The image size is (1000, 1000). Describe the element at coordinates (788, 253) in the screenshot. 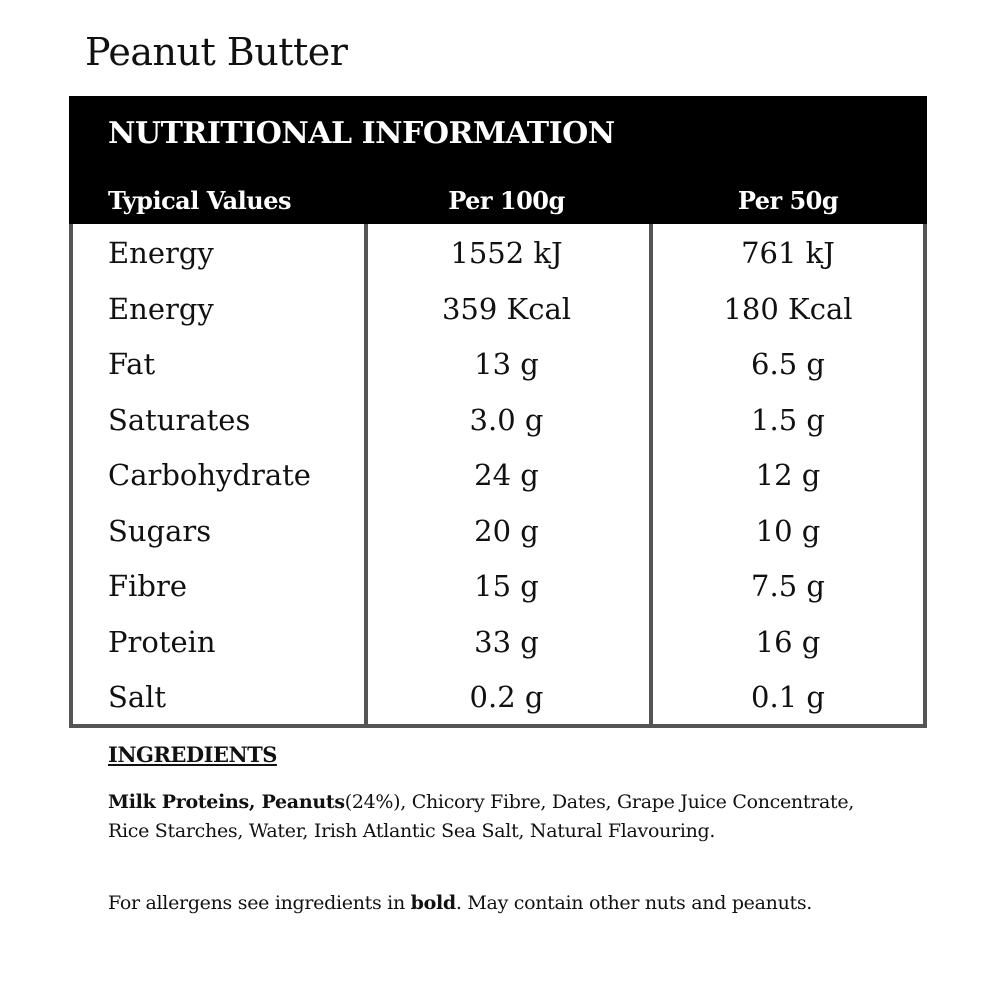

I see `nutrient-value: 761 kJ` at that location.